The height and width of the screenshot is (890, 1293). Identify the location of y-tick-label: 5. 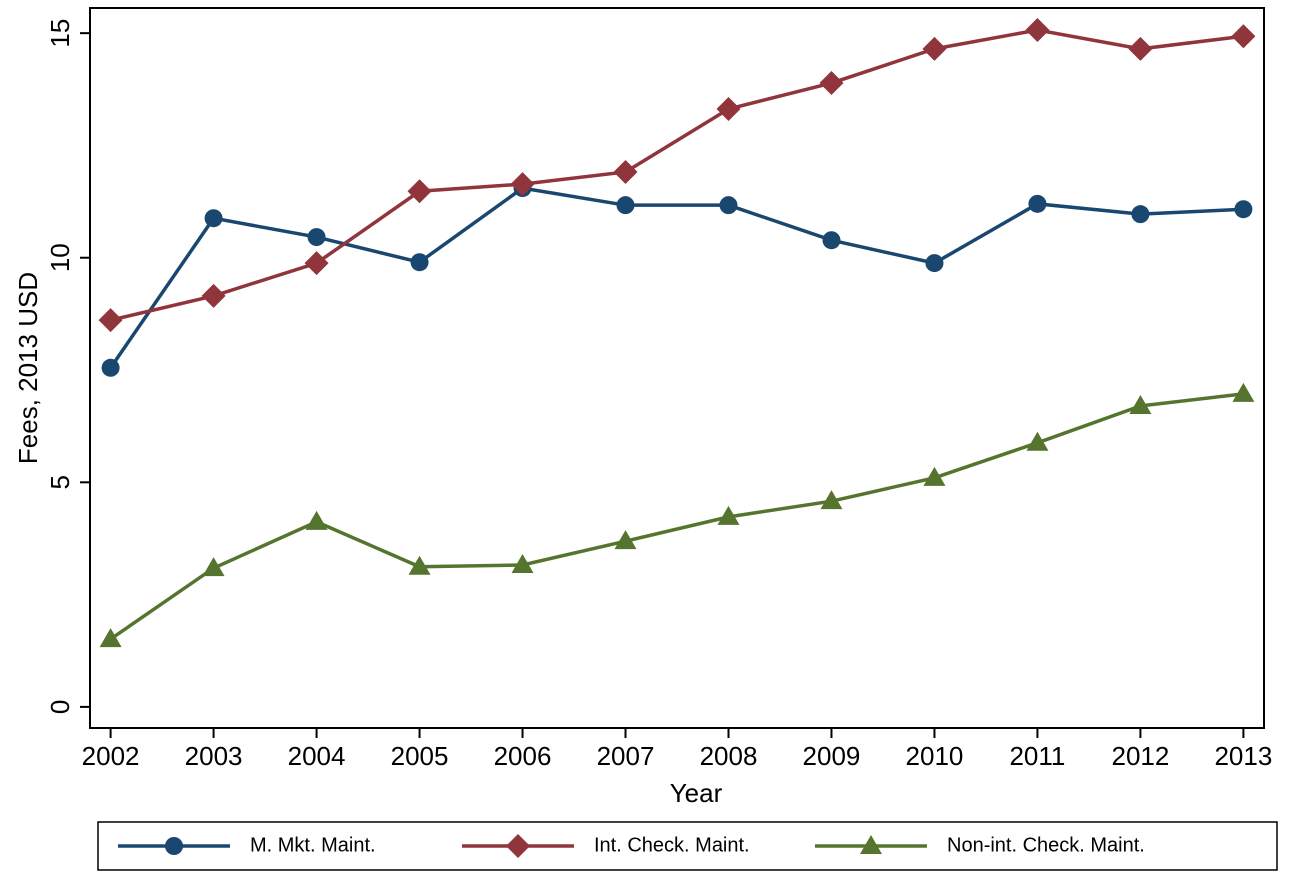
(60, 482).